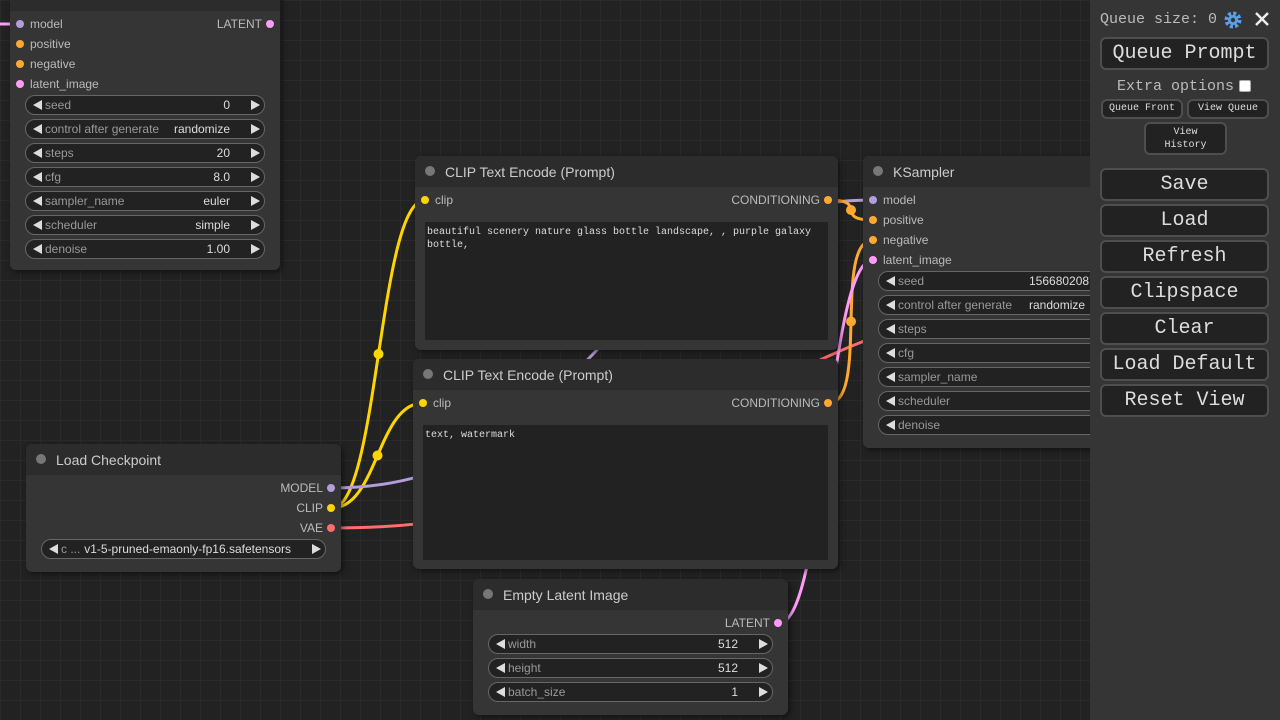 This screenshot has height=720, width=1280. What do you see at coordinates (1184, 292) in the screenshot?
I see `sidebar-button: Clipspace` at bounding box center [1184, 292].